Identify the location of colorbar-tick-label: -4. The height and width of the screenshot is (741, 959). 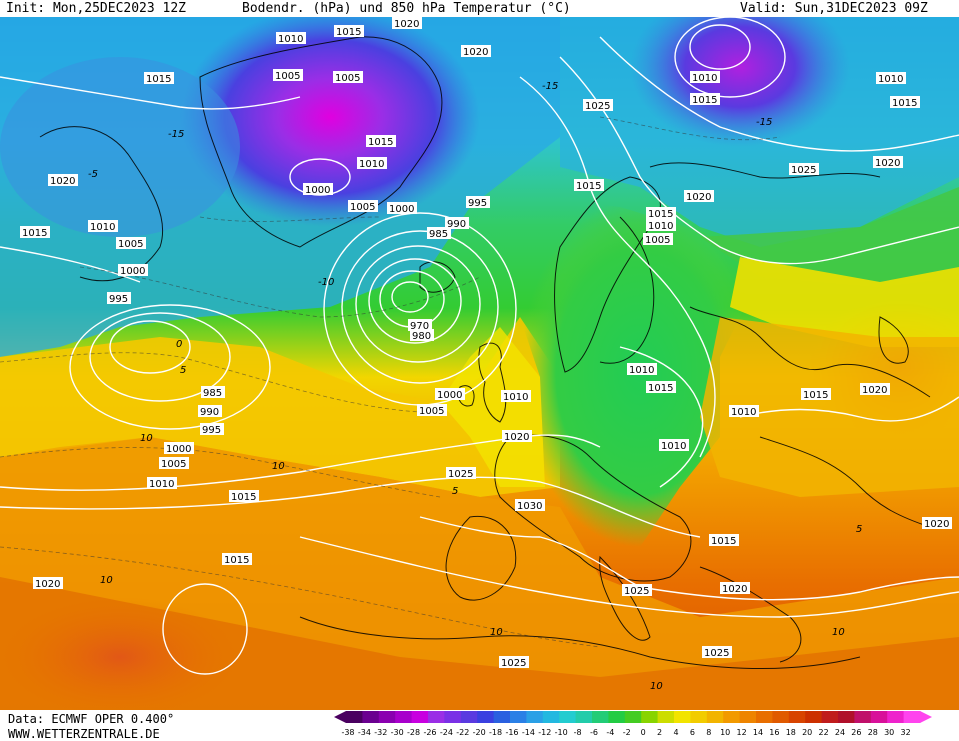
(610, 732).